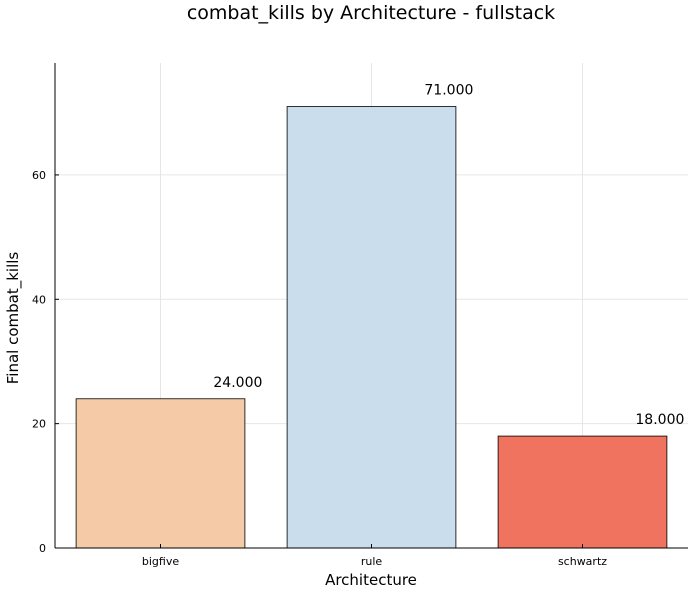  Describe the element at coordinates (39, 299) in the screenshot. I see `y-tick-label: 40` at that location.